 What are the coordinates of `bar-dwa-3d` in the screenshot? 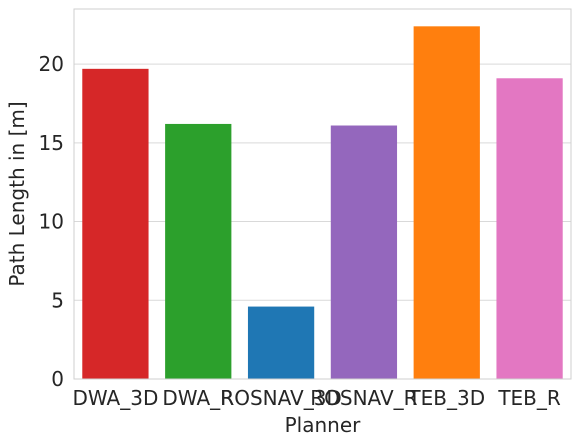 It's located at (115, 224).